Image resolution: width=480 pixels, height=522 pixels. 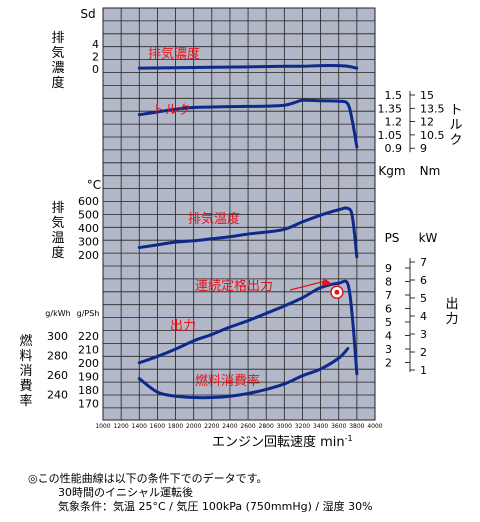 What do you see at coordinates (390, 135) in the screenshot?
I see `tick-label: 1.05` at bounding box center [390, 135].